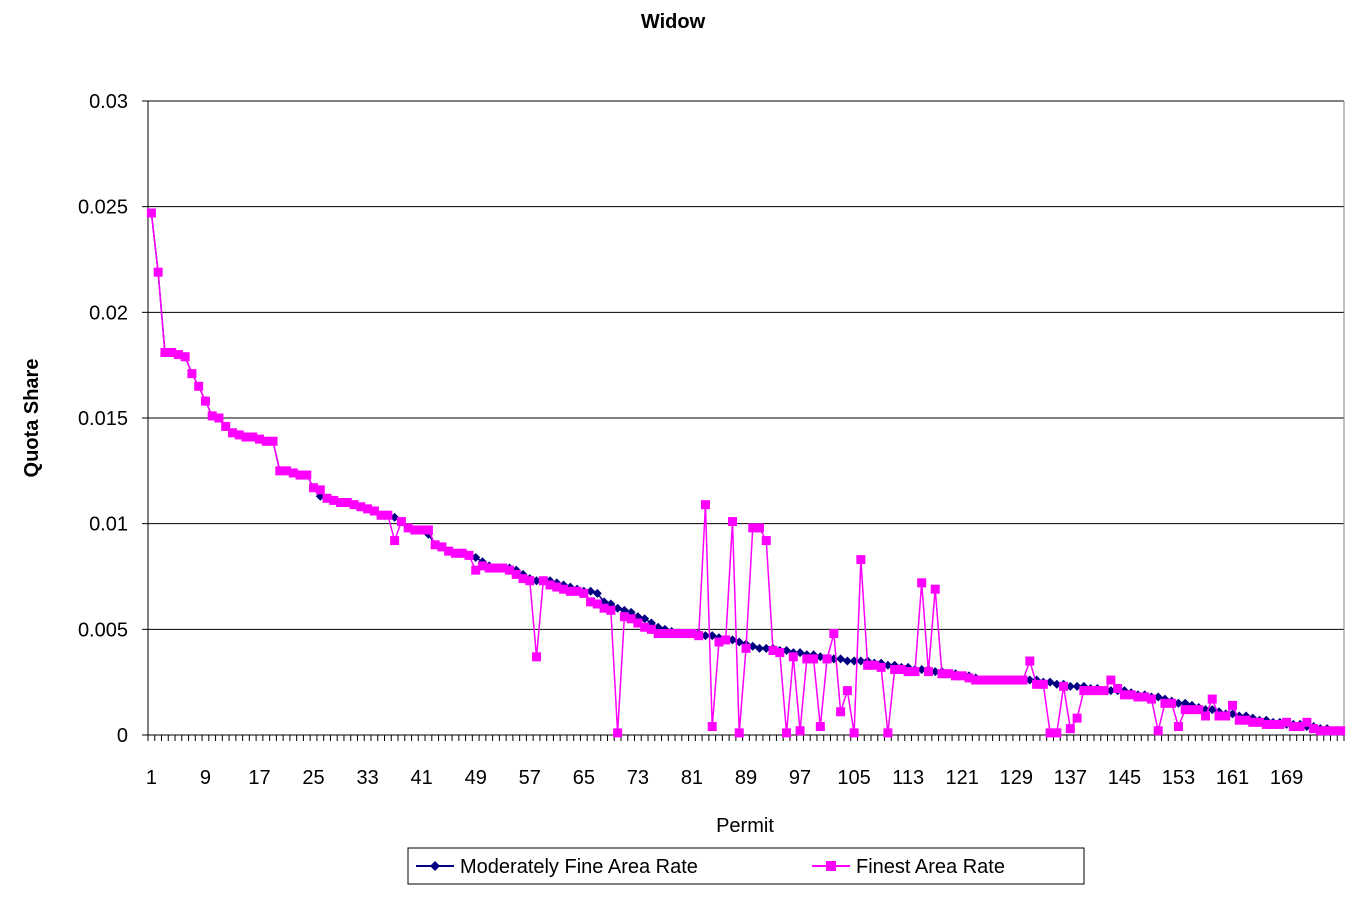  Describe the element at coordinates (103, 208) in the screenshot. I see `y-tick-label: 0.025` at that location.